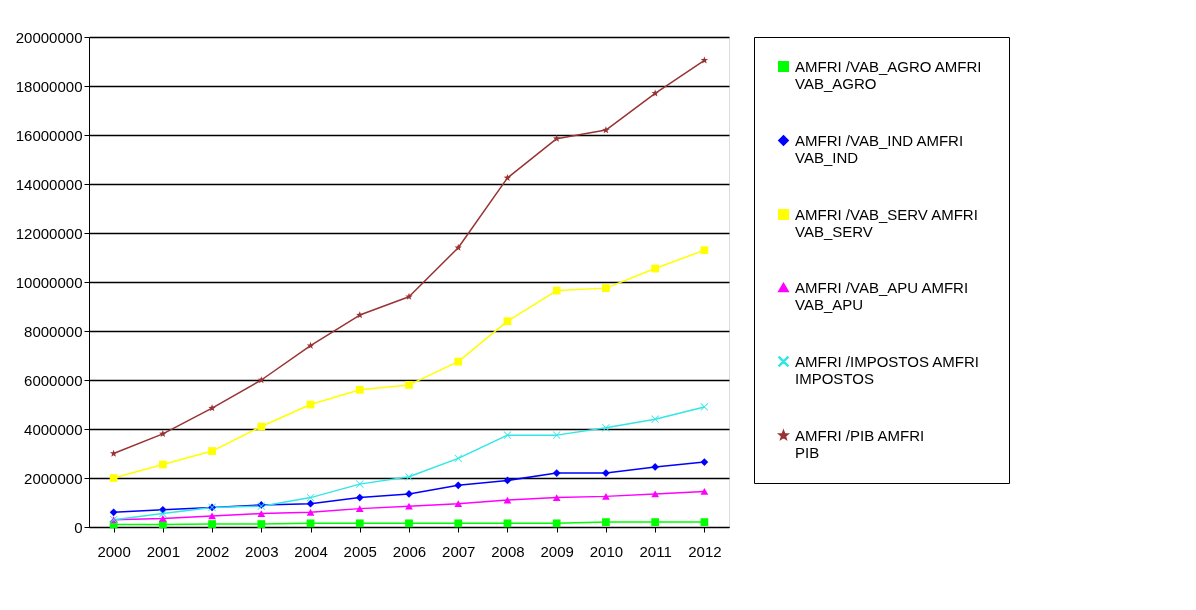 The height and width of the screenshot is (610, 1196). I want to click on x-tick-label: 2006, so click(409, 551).